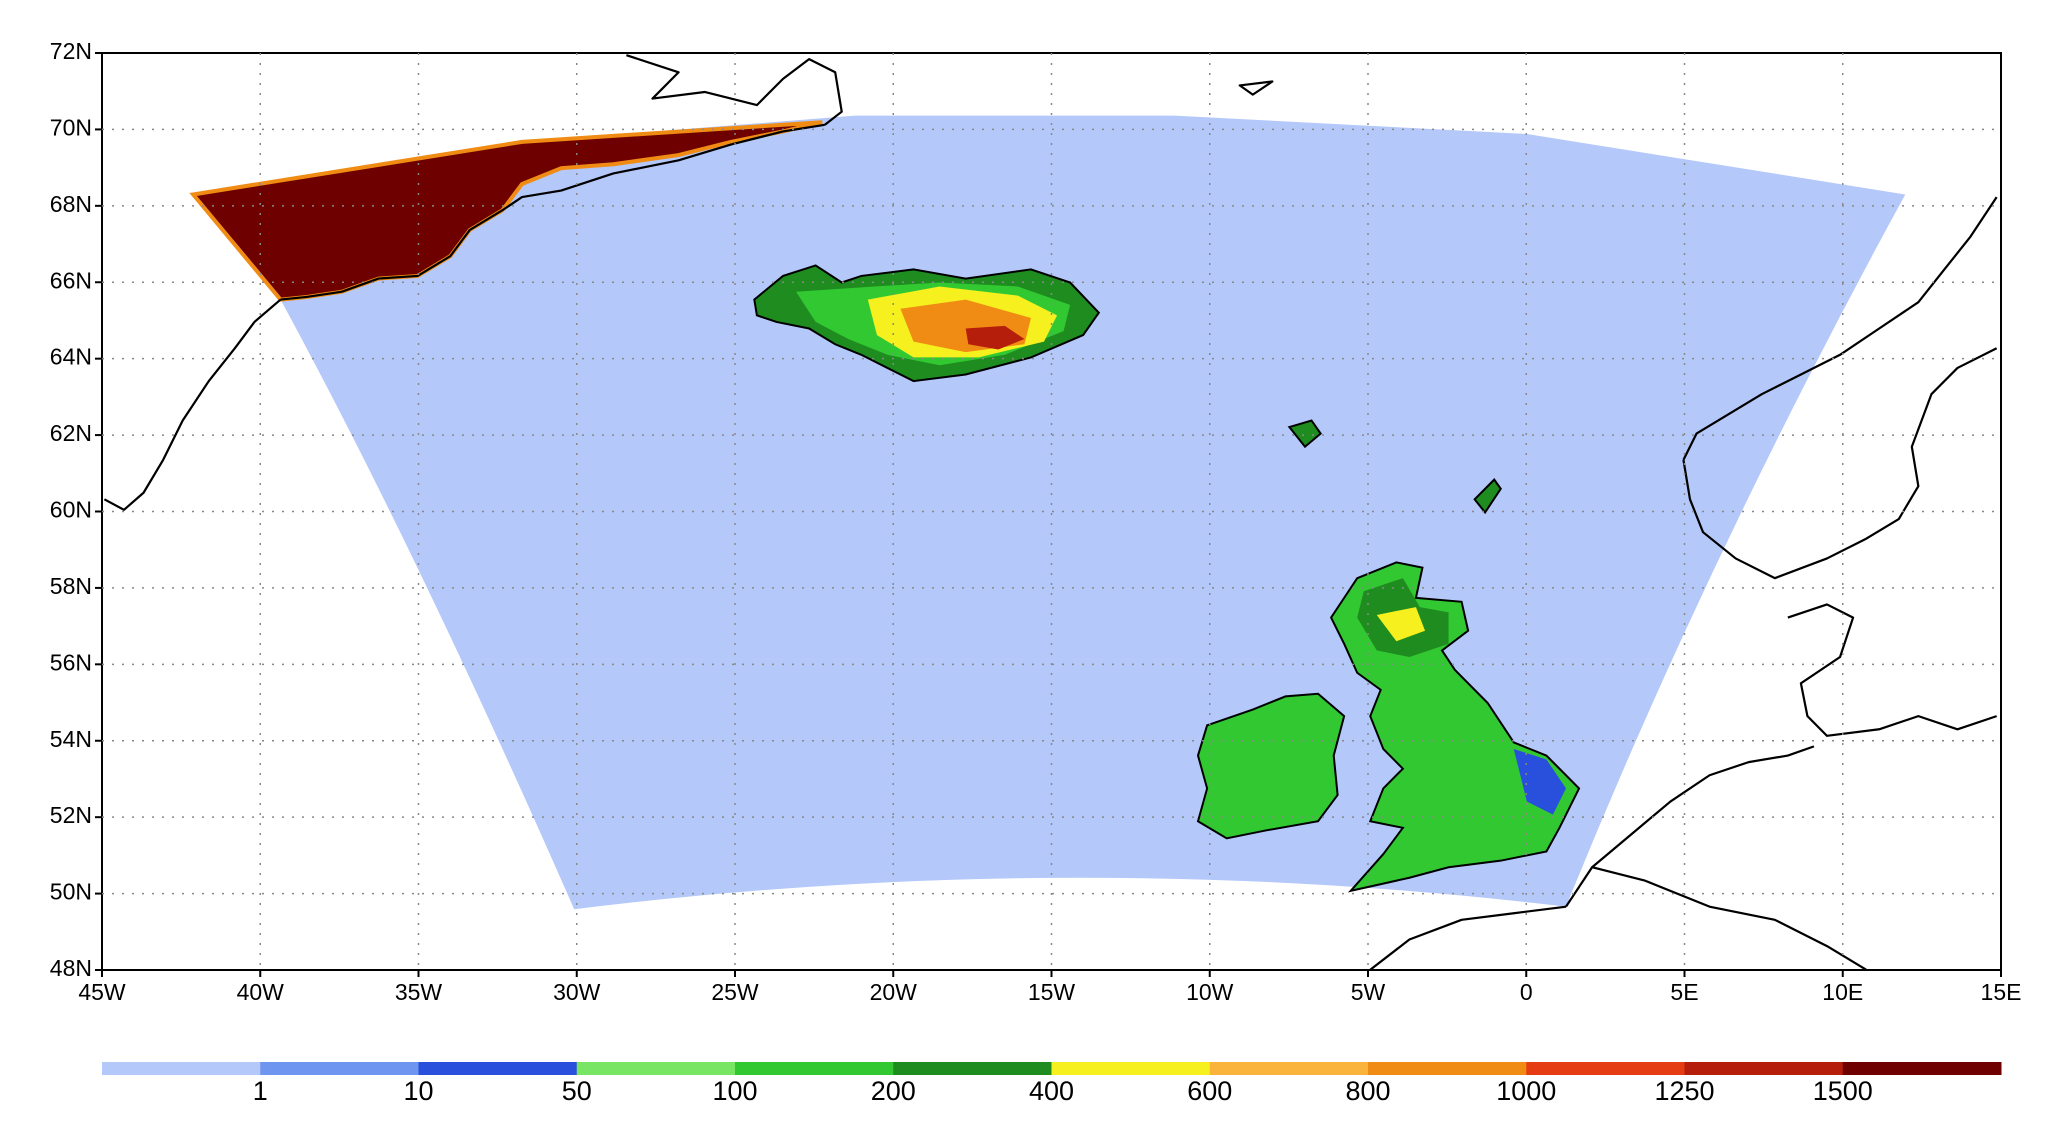 This screenshot has width=2046, height=1130. Describe the element at coordinates (1684, 1091) in the screenshot. I see `colorbar-label: 1250` at that location.